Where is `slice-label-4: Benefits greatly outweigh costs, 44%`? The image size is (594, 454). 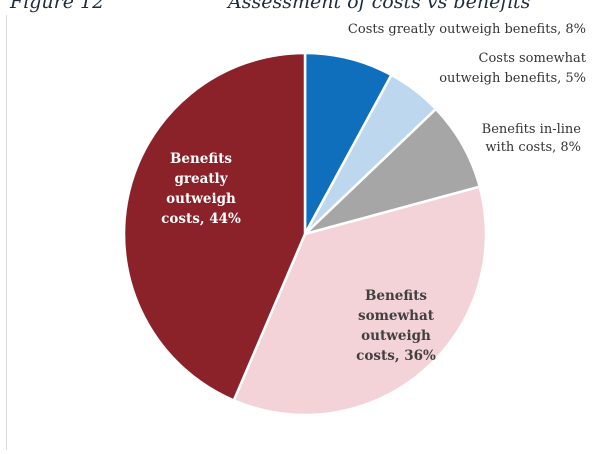
slice-label-4: Benefits greatly outweigh costs, 44% is located at coordinates (201, 189).